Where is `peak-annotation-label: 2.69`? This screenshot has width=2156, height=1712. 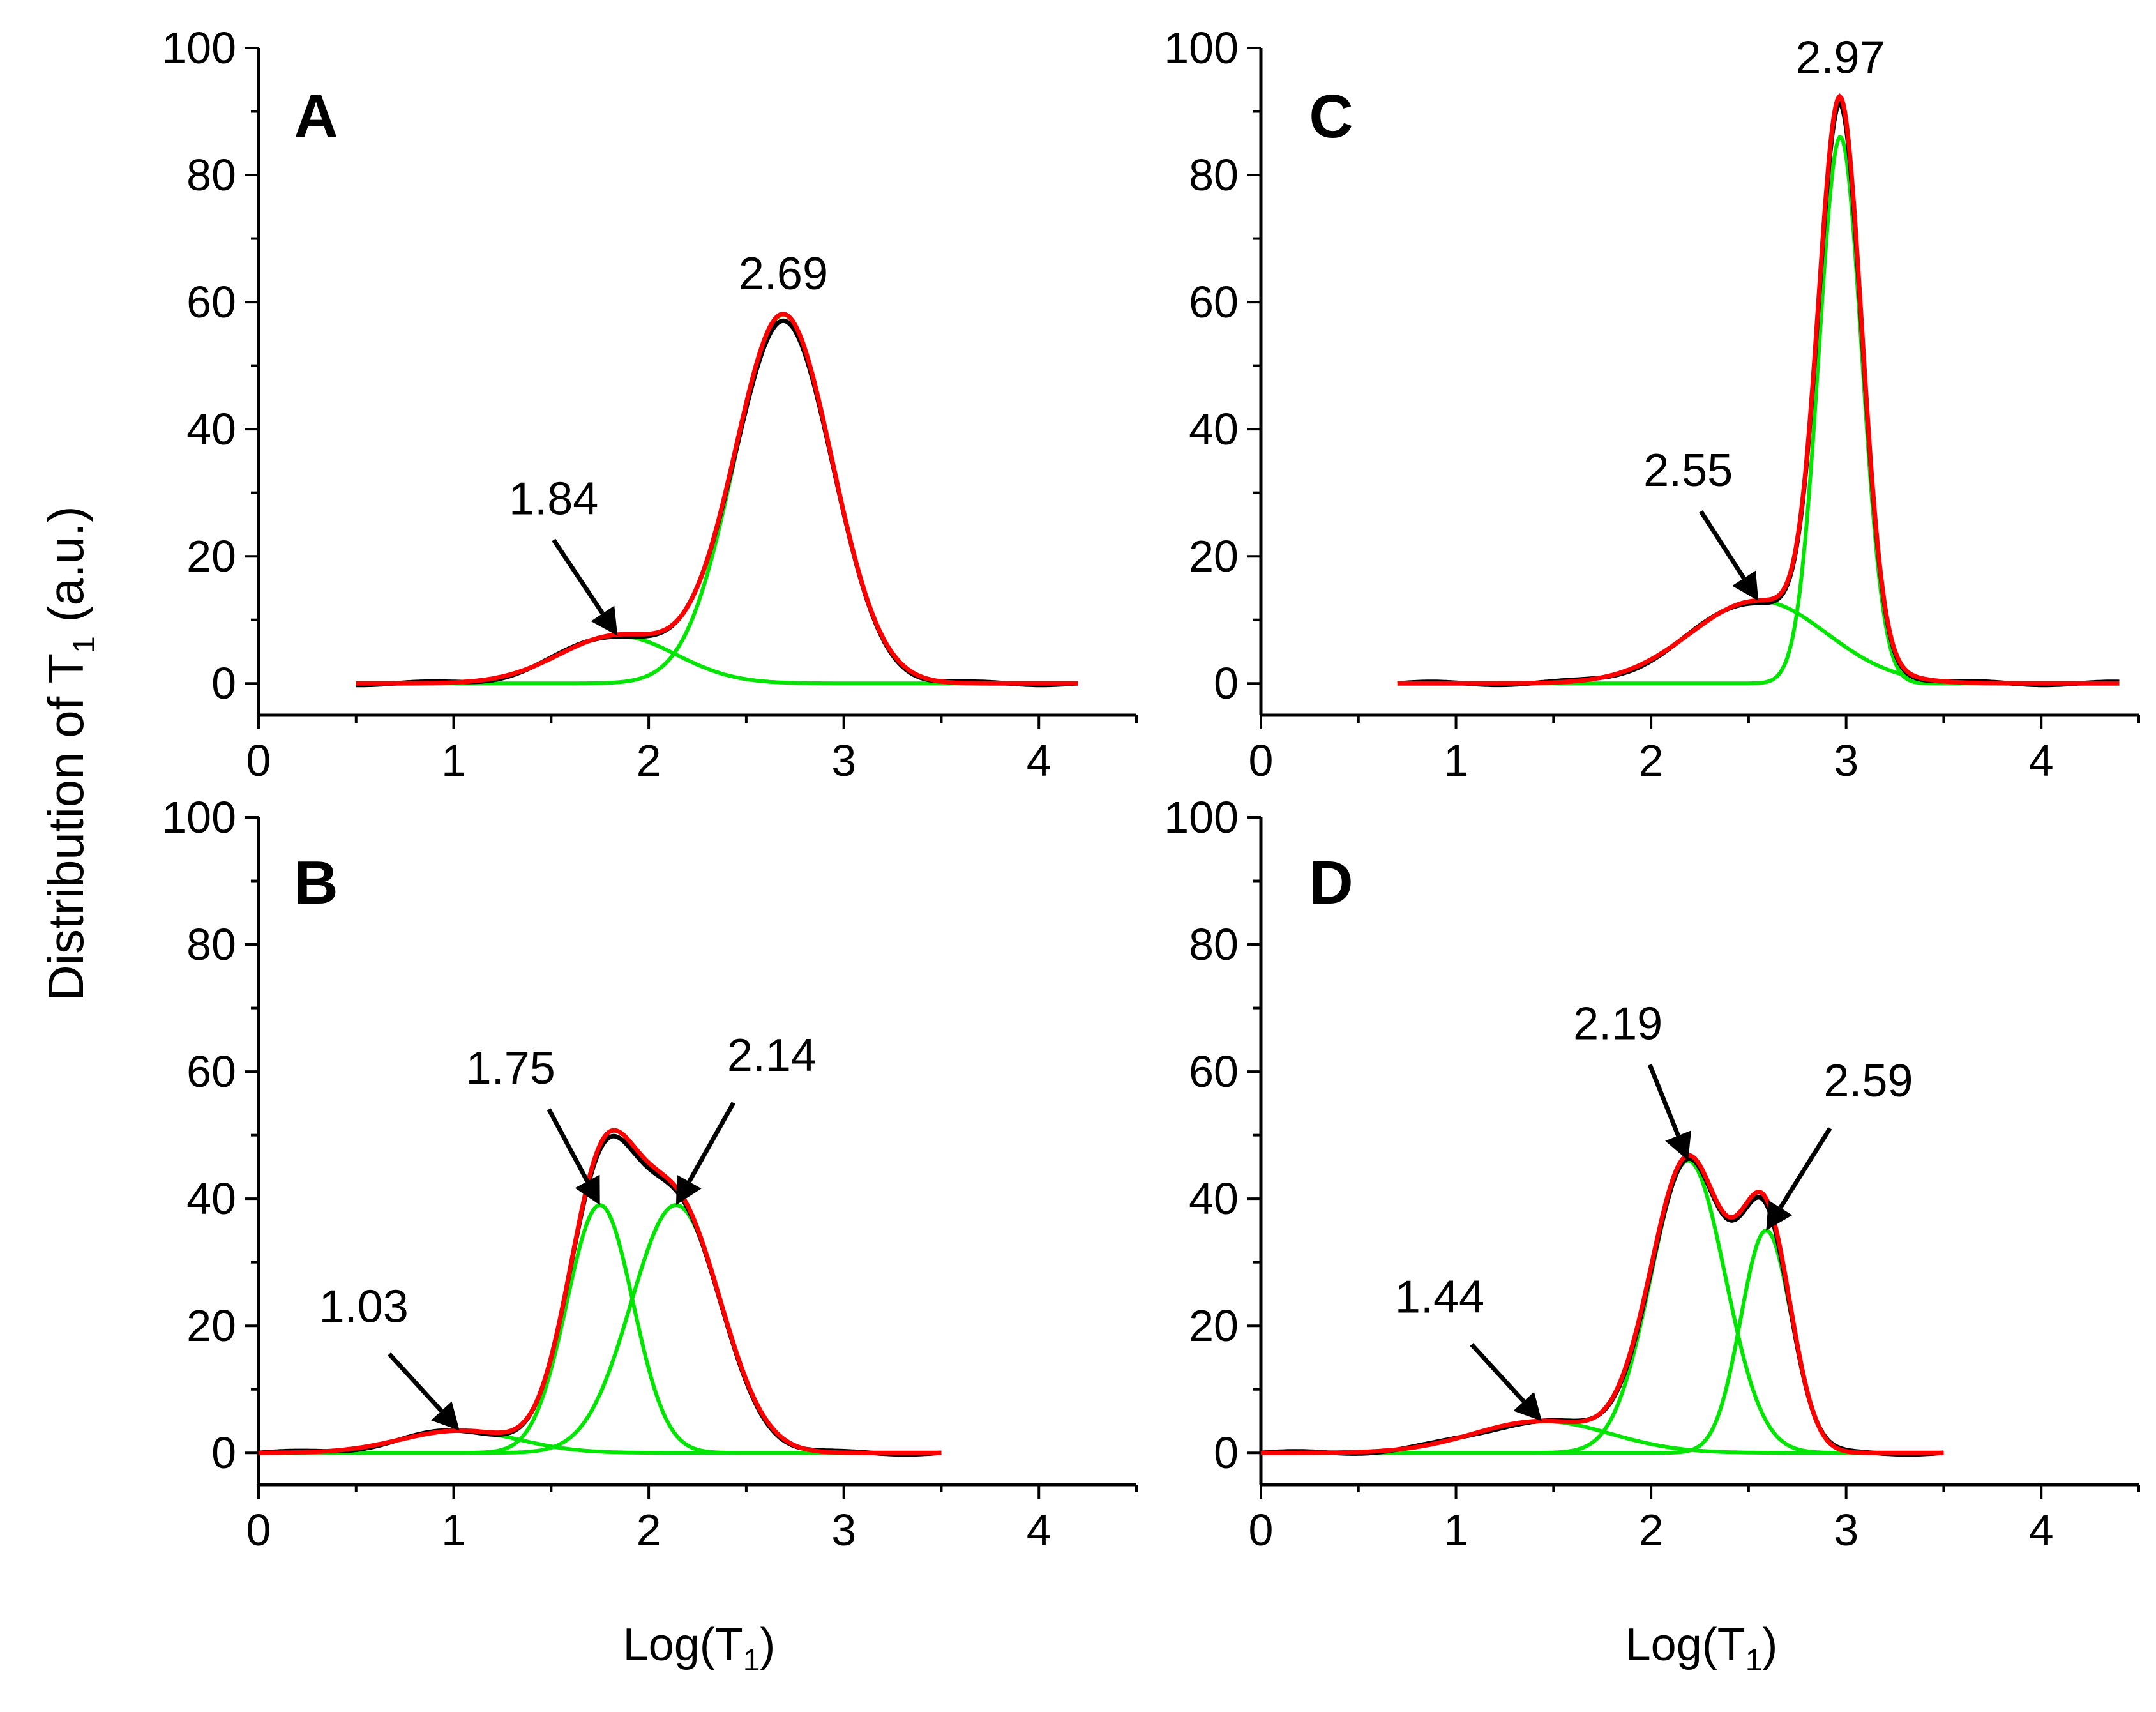
peak-annotation-label: 2.69 is located at coordinates (783, 273).